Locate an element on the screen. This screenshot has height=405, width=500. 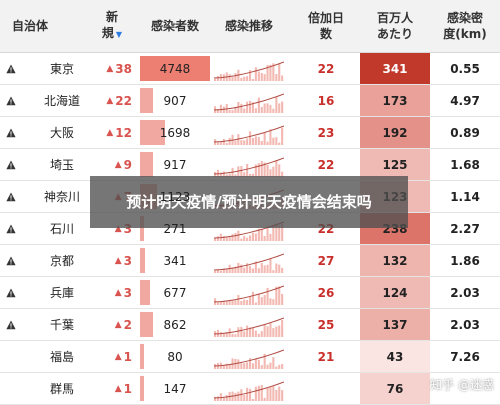
total-cases: 1123 is located at coordinates (175, 196).